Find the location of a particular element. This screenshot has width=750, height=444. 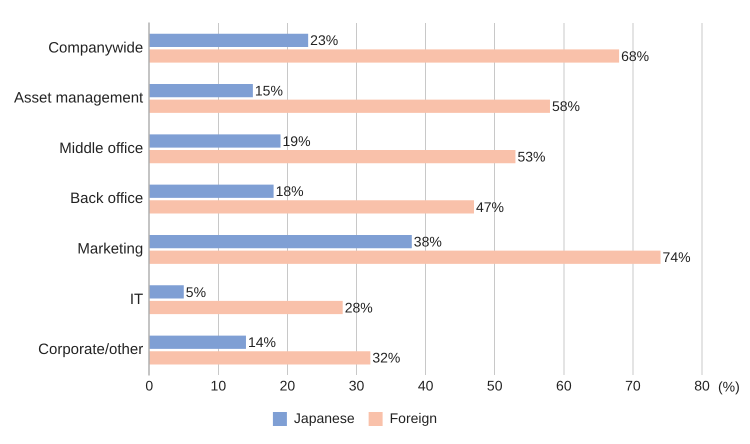

y-tick-label: Companywide is located at coordinates (96, 47).